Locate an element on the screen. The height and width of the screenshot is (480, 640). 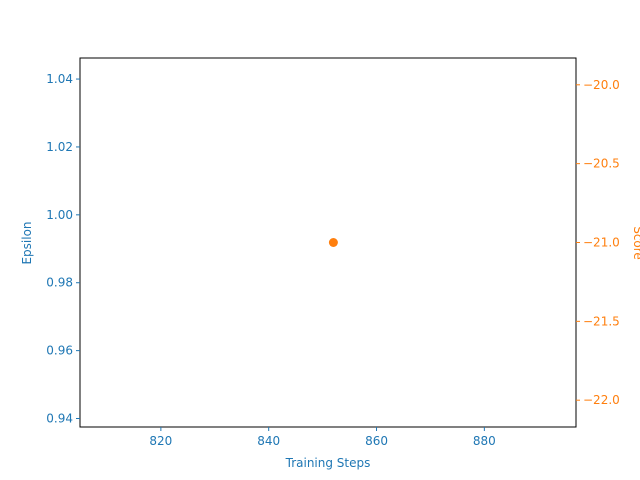
x-tick-label: 840 is located at coordinates (268, 441).